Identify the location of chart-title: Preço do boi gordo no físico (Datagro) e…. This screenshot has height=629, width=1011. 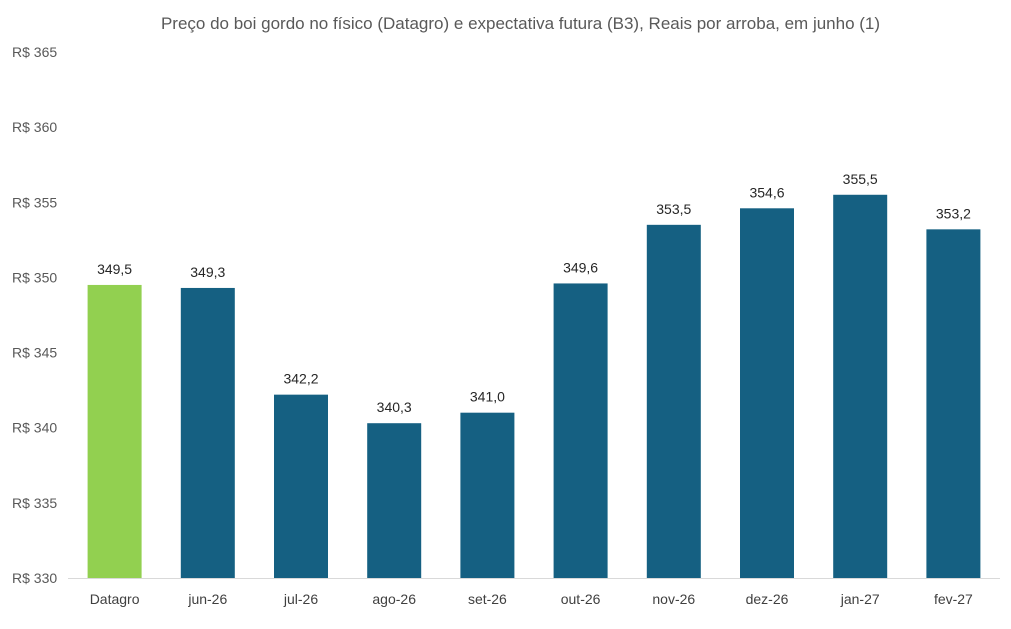
(520, 23).